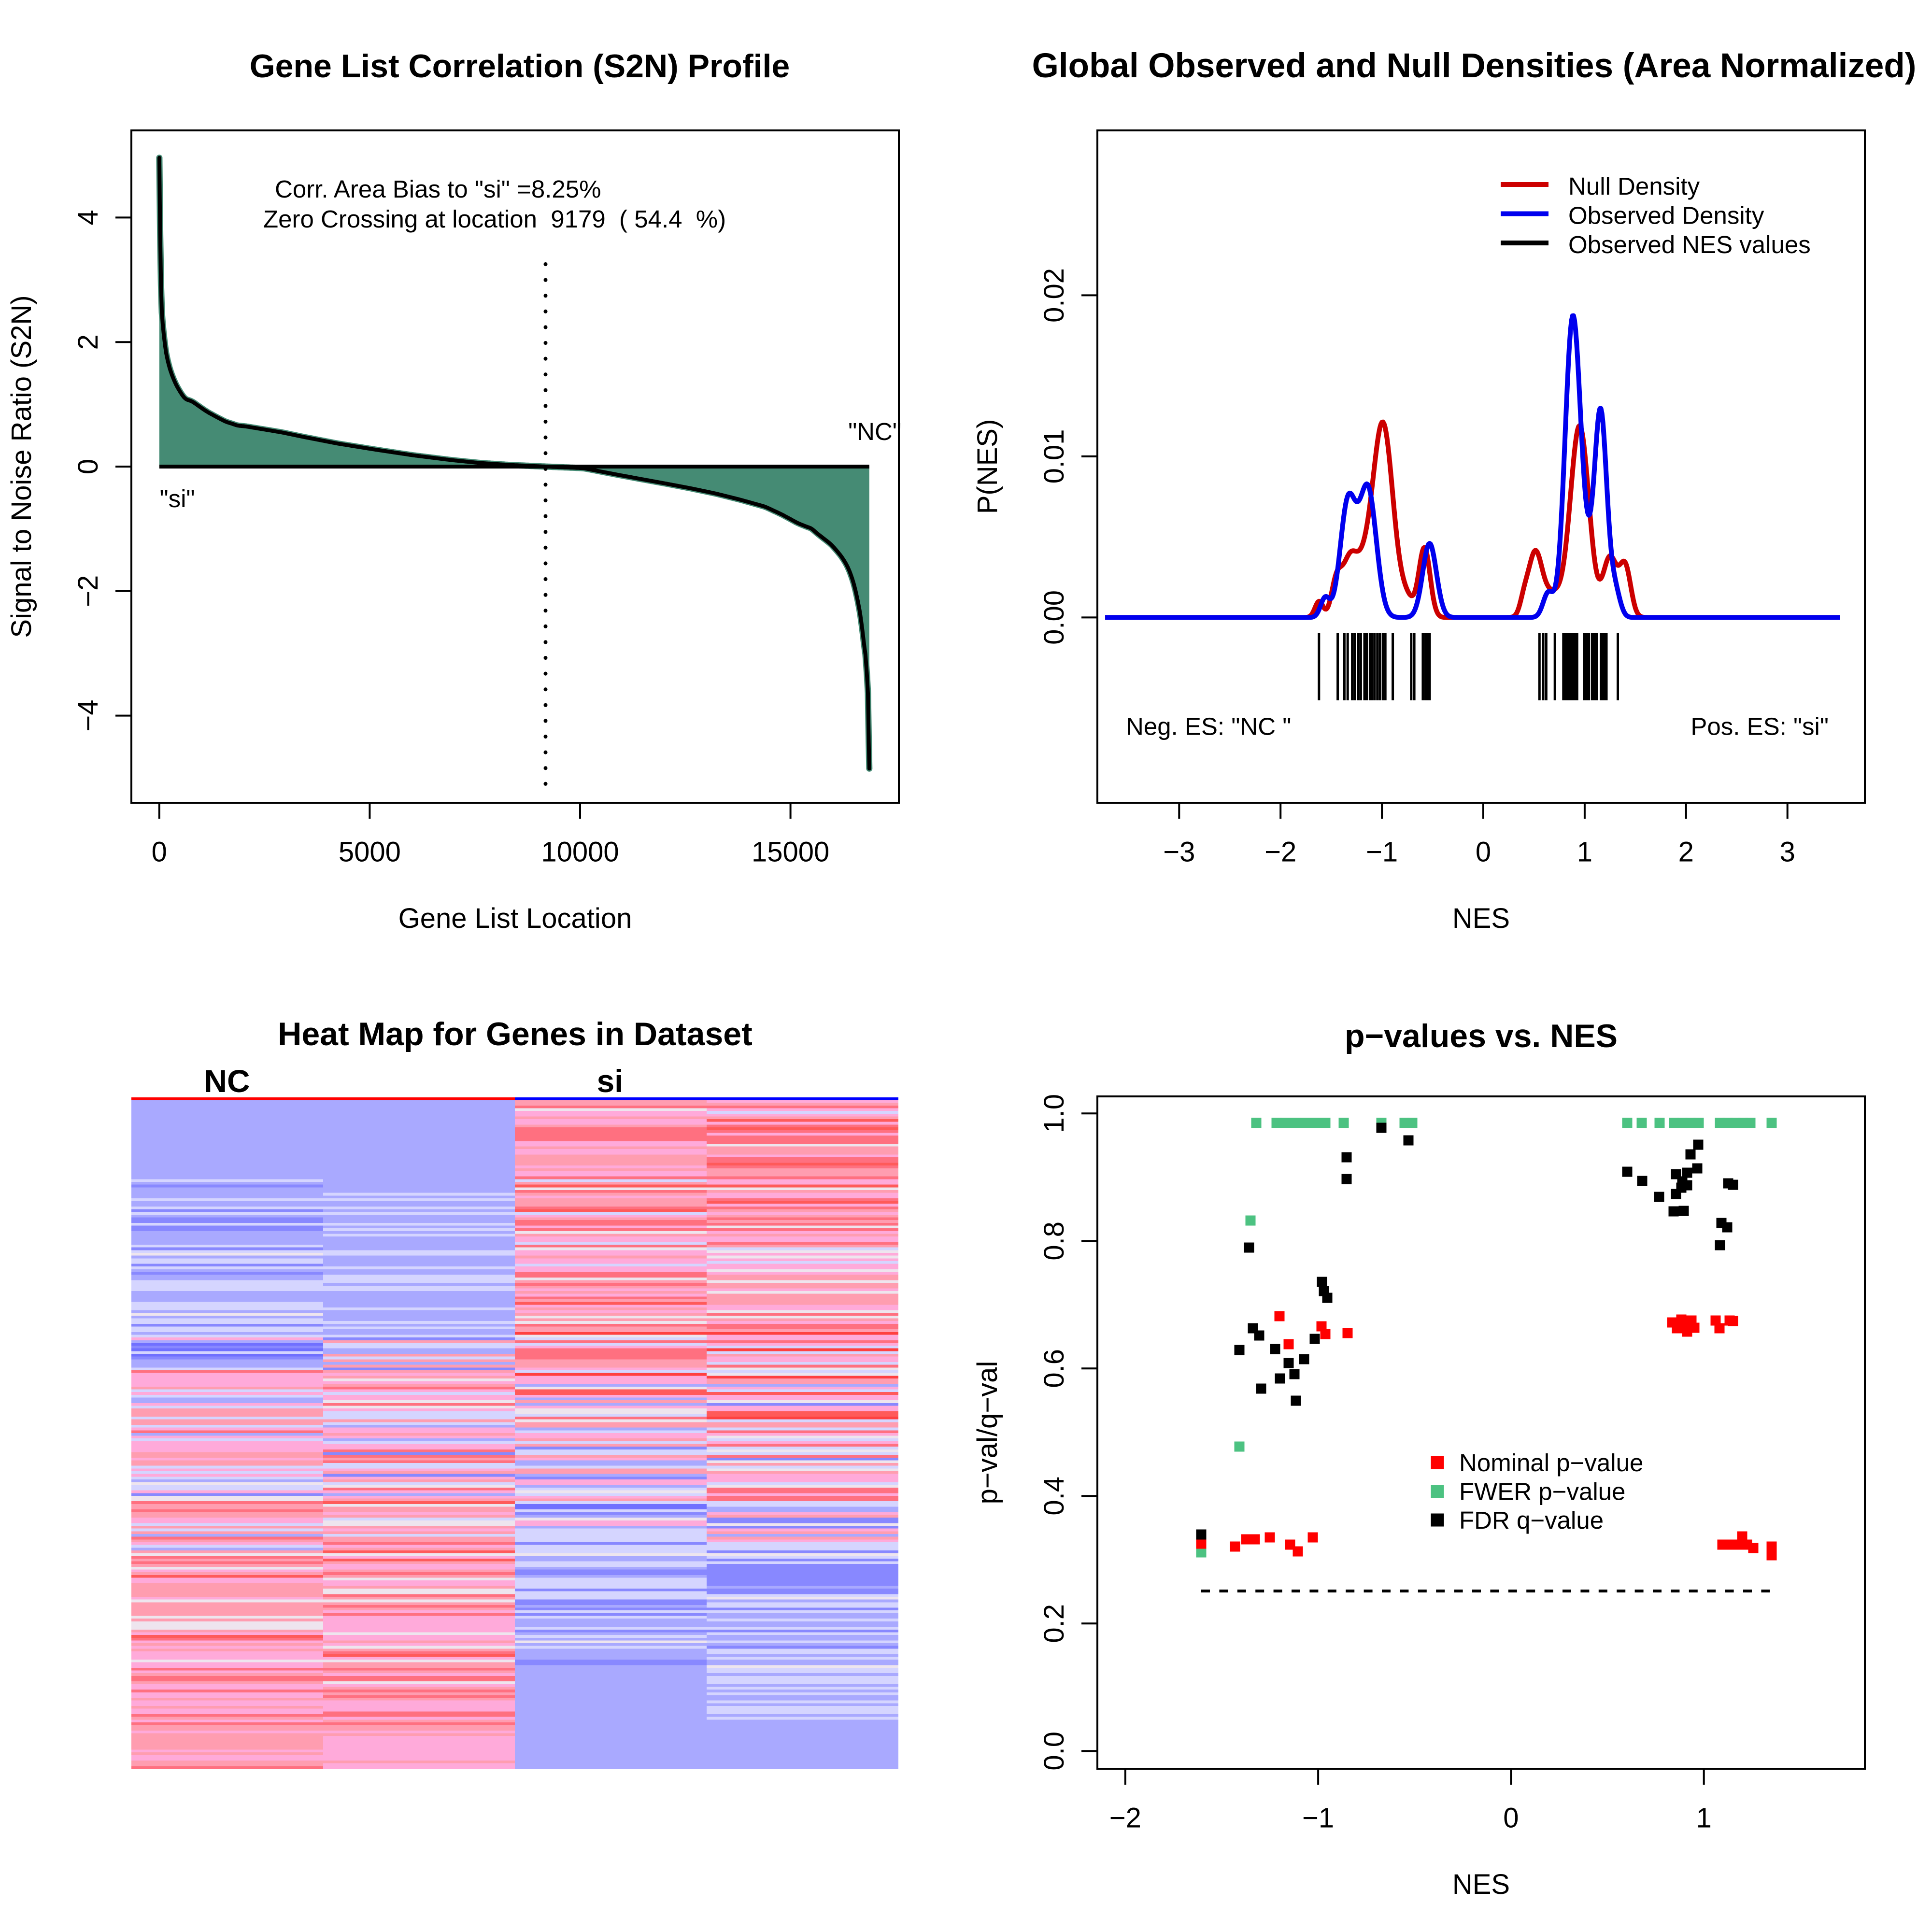  Describe the element at coordinates (1551, 1463) in the screenshot. I see `svg-text: Nominal p−value` at that location.